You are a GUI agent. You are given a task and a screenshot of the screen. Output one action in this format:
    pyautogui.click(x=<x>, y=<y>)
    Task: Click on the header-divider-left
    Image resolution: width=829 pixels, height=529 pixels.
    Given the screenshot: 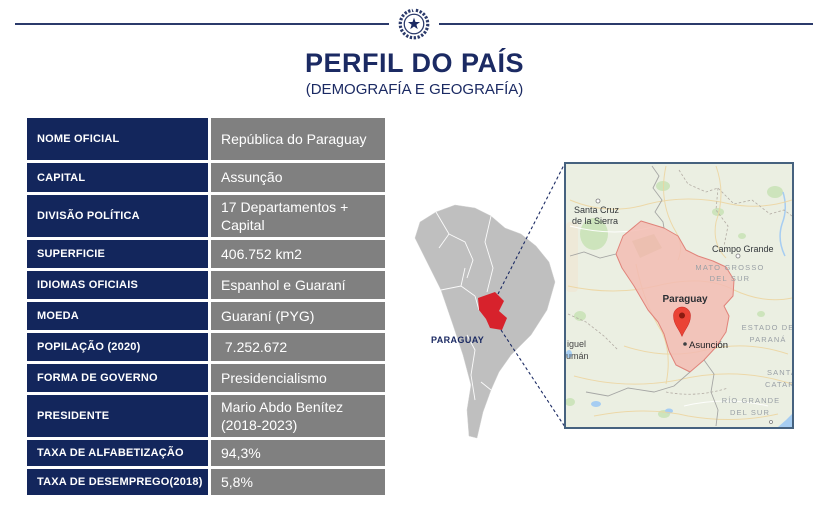 What is the action you would take?
    pyautogui.click(x=202, y=24)
    